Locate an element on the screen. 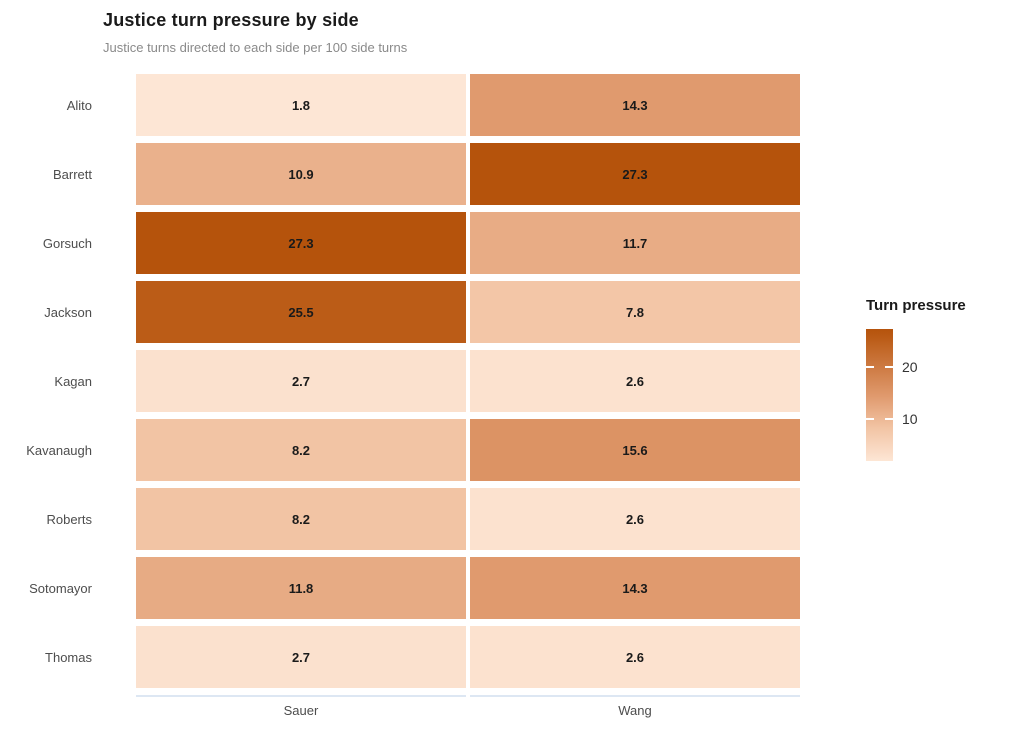 The image size is (1024, 739). x-axis-lines is located at coordinates (400, 696).